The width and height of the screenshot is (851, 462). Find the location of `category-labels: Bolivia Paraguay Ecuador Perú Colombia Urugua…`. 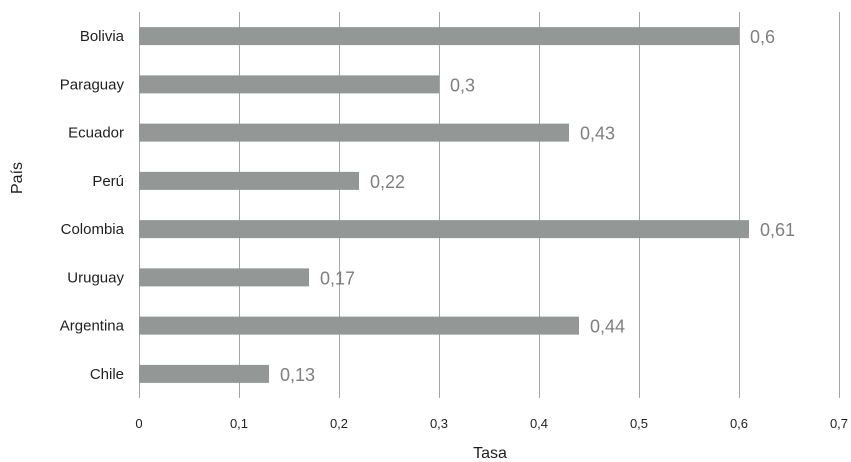

category-labels: Bolivia Paraguay Ecuador Perú Colombia Urugua… is located at coordinates (92, 205).